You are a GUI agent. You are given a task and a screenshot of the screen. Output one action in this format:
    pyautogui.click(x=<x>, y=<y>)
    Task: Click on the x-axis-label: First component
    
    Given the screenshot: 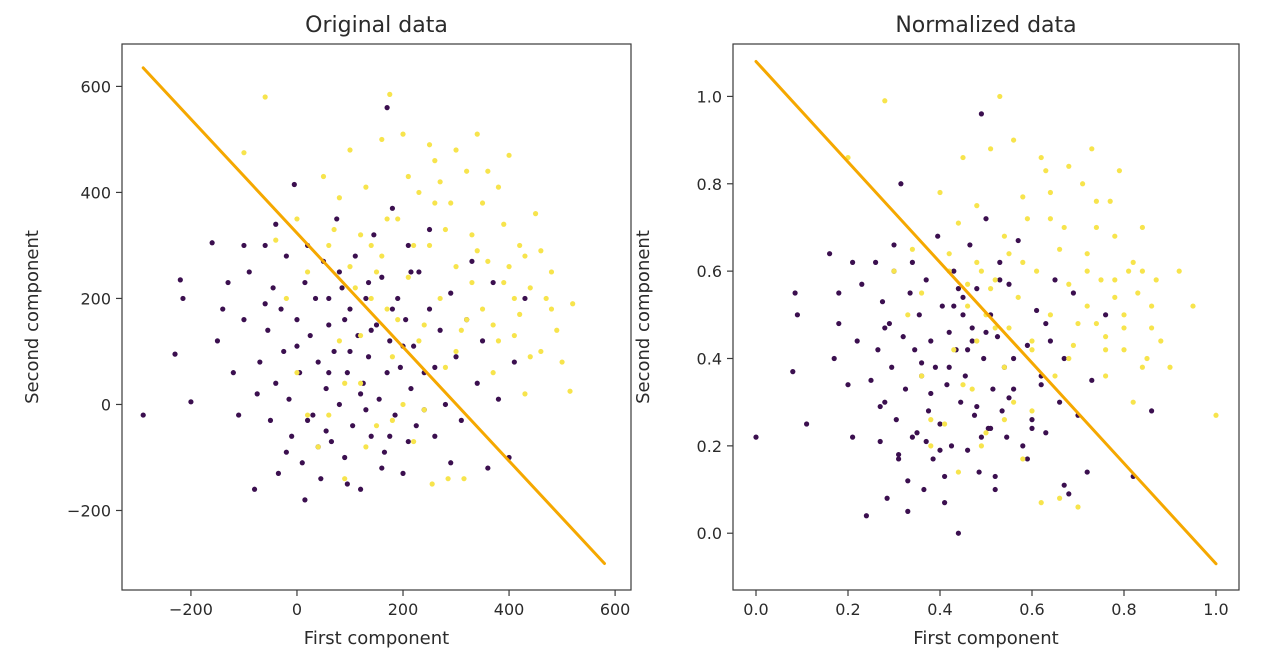 What is the action you would take?
    pyautogui.click(x=985, y=638)
    